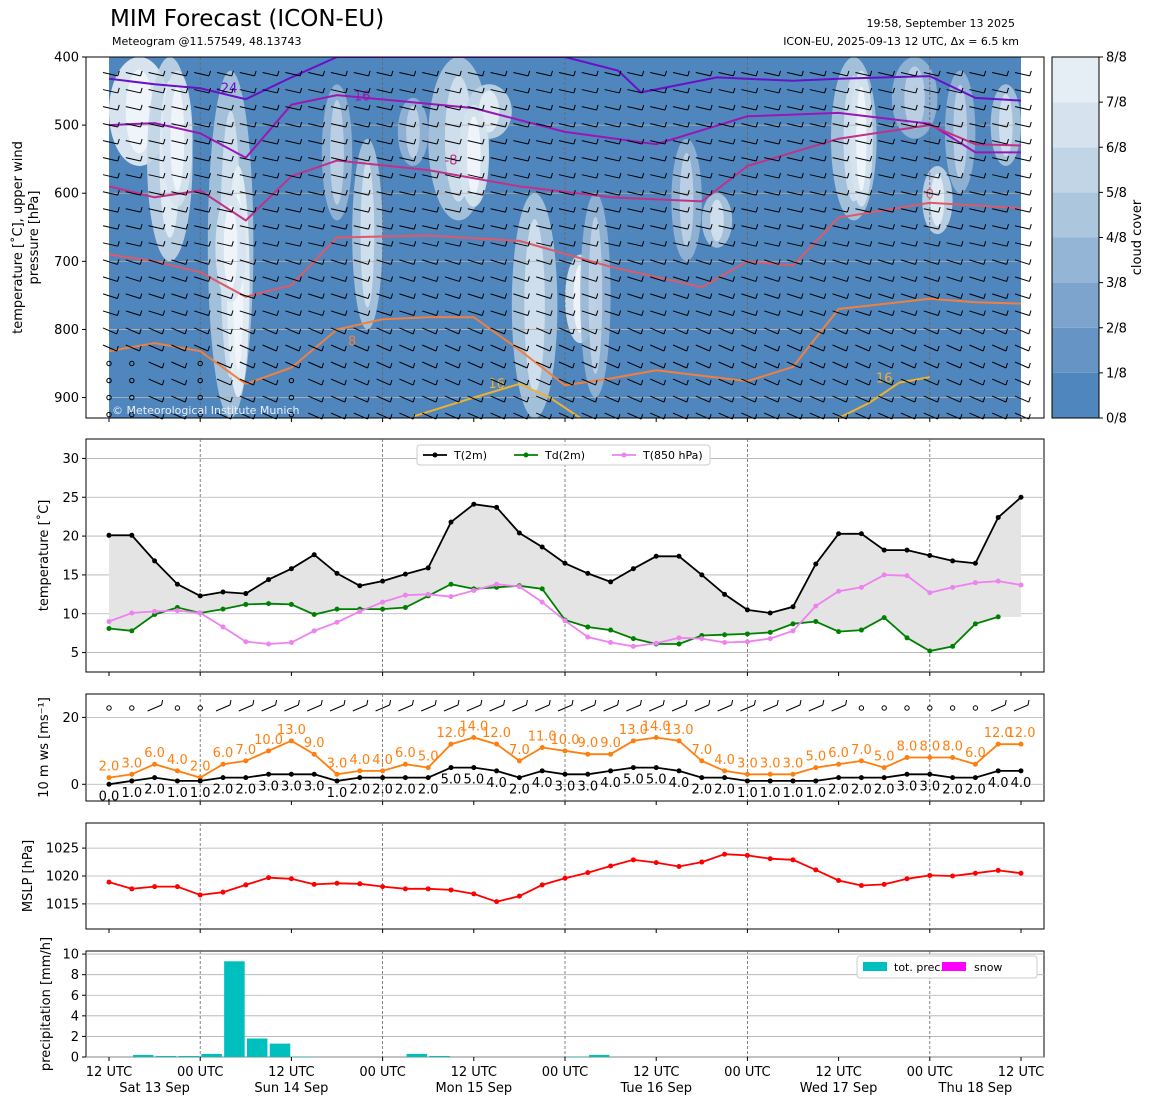  What do you see at coordinates (143, 1055) in the screenshot?
I see `precip-bar` at bounding box center [143, 1055].